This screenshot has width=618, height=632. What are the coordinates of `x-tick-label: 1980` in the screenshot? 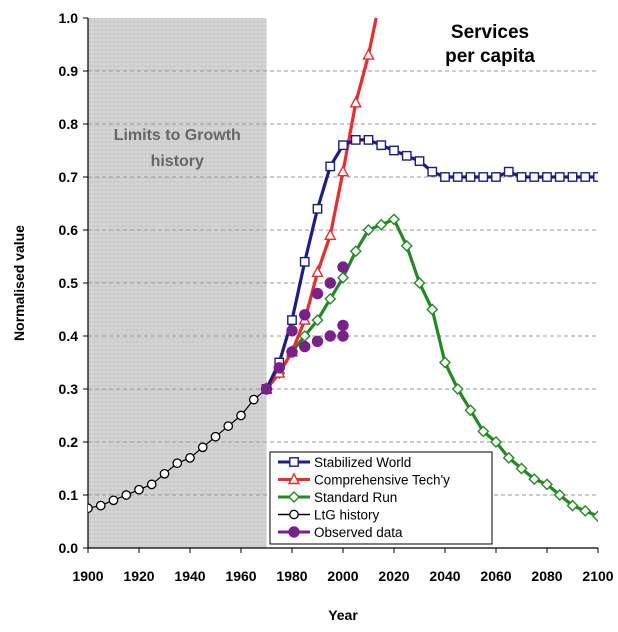 It's located at (291, 576).